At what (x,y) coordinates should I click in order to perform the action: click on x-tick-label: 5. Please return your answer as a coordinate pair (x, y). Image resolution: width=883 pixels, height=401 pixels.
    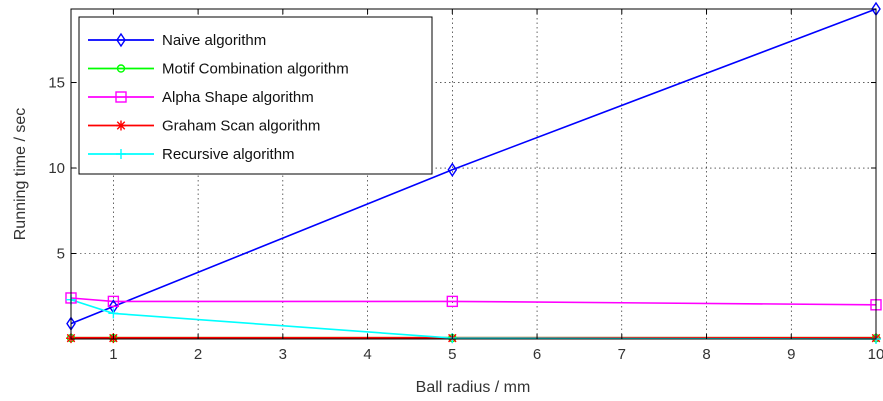
    Looking at the image, I should click on (452, 354).